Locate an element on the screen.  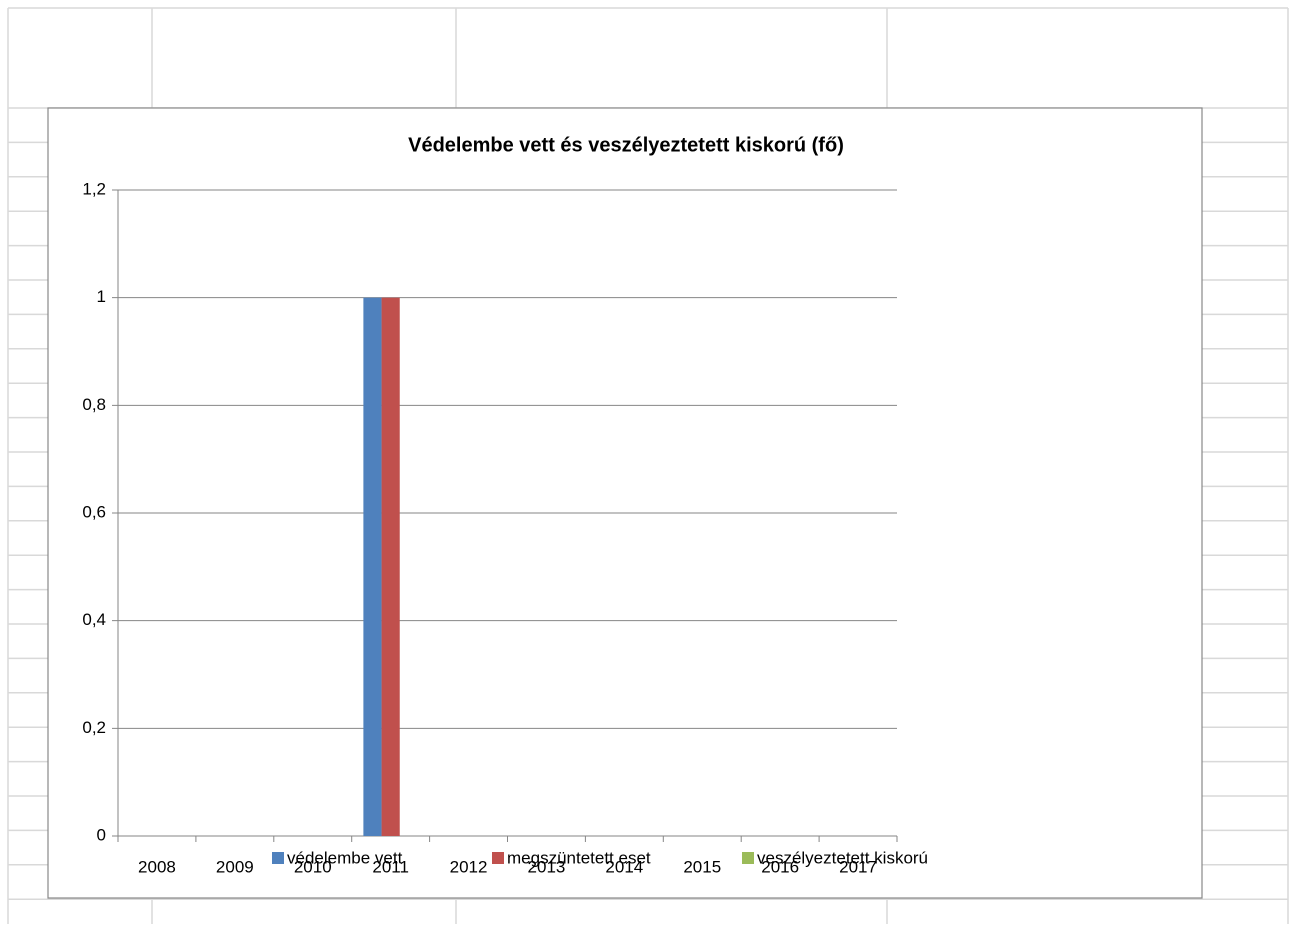
y-tick-label: 1 is located at coordinates (101, 296).